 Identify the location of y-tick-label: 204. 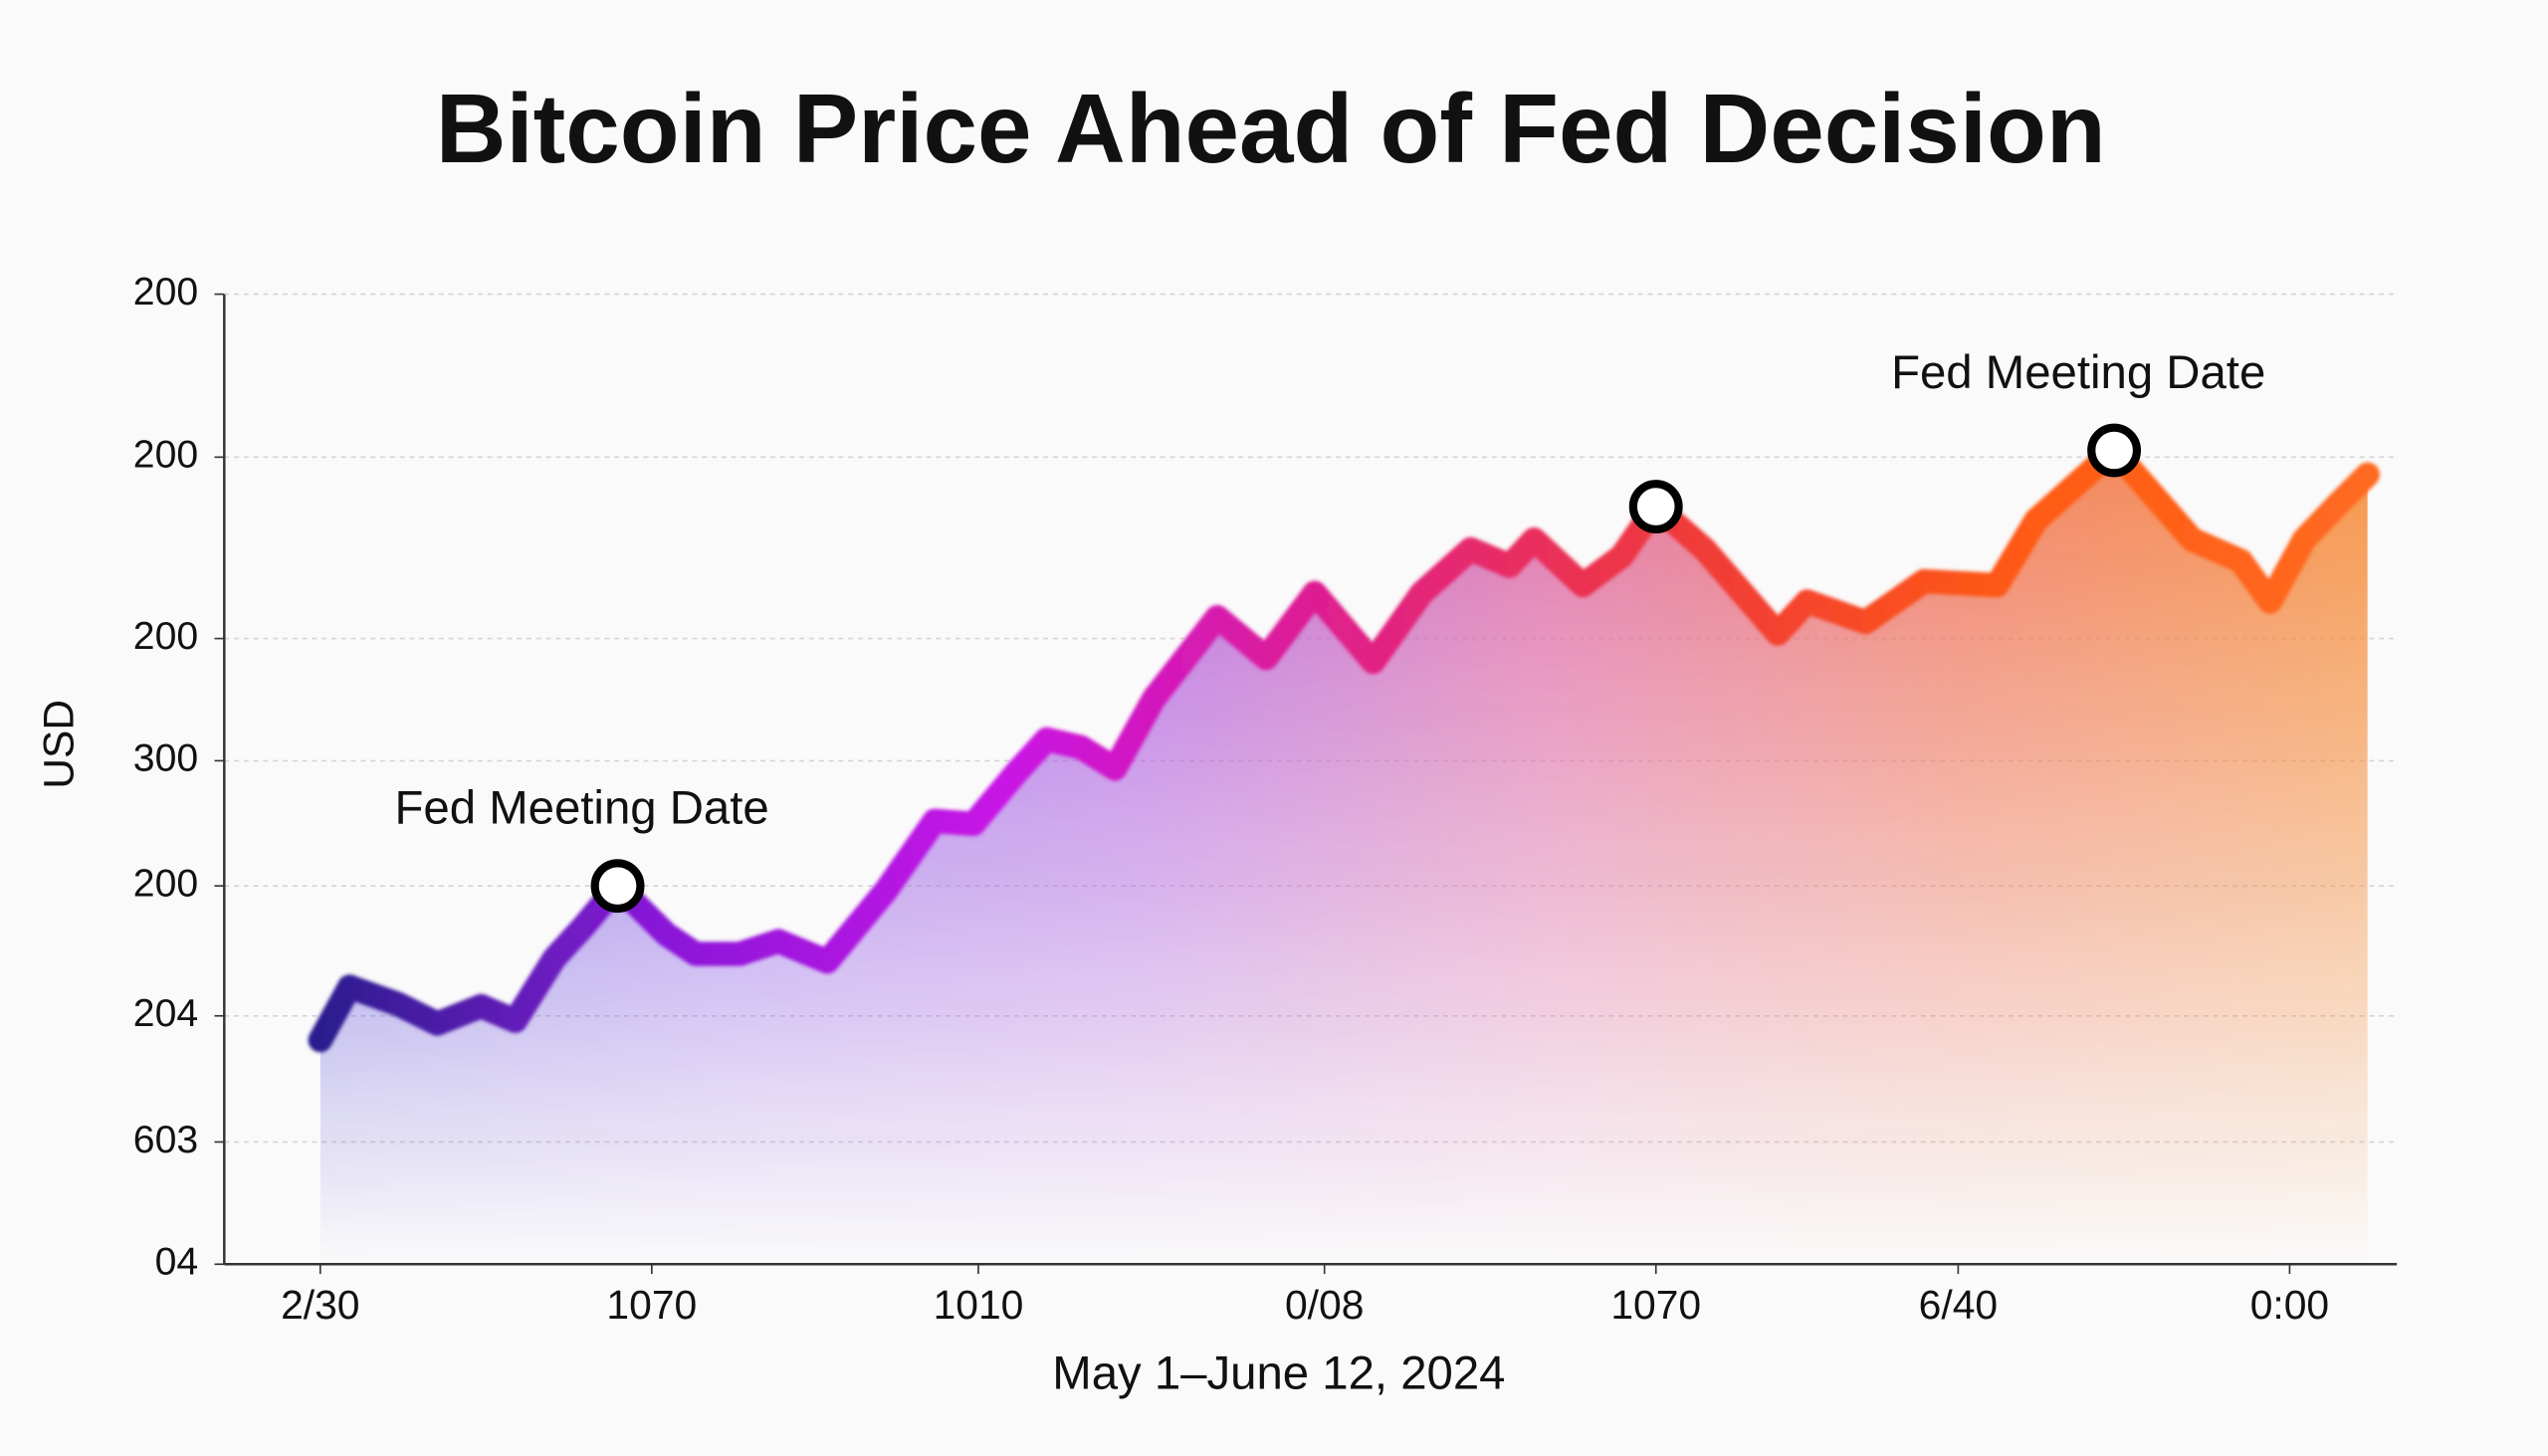
(165, 1013).